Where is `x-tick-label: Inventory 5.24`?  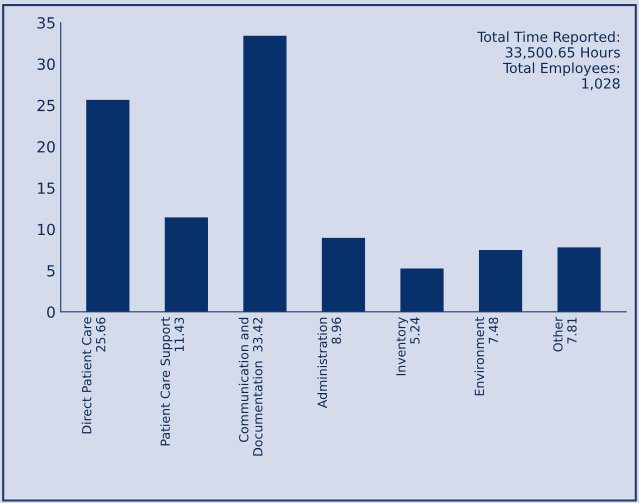 x-tick-label: Inventory 5.24 is located at coordinates (408, 346).